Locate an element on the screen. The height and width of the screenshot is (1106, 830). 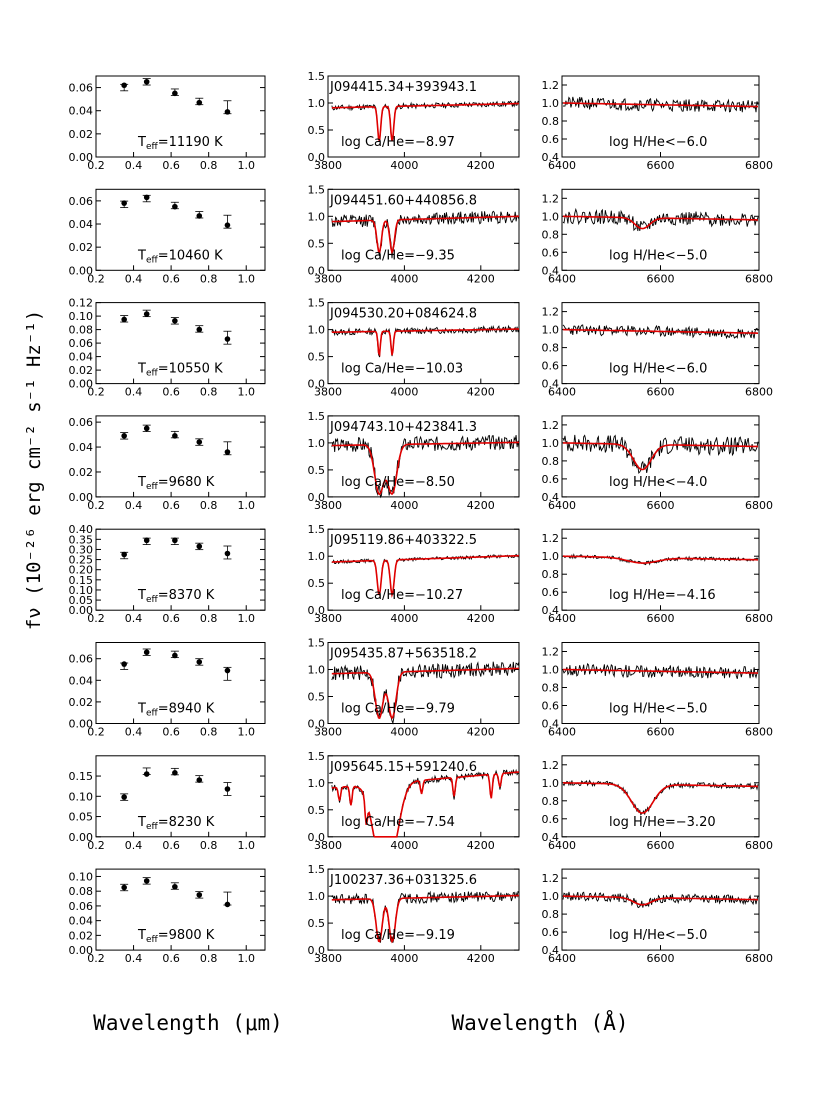
photometry-y-tick-label: 0.10 is located at coordinates (81, 316).